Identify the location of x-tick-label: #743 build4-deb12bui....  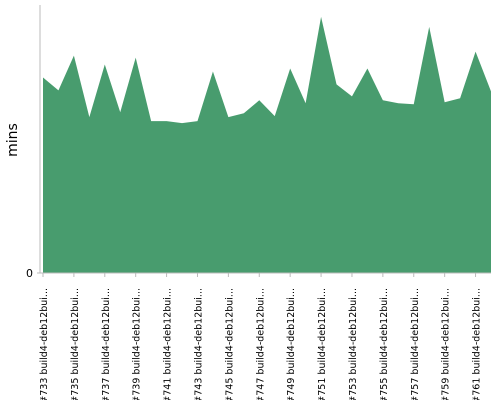
(198, 344).